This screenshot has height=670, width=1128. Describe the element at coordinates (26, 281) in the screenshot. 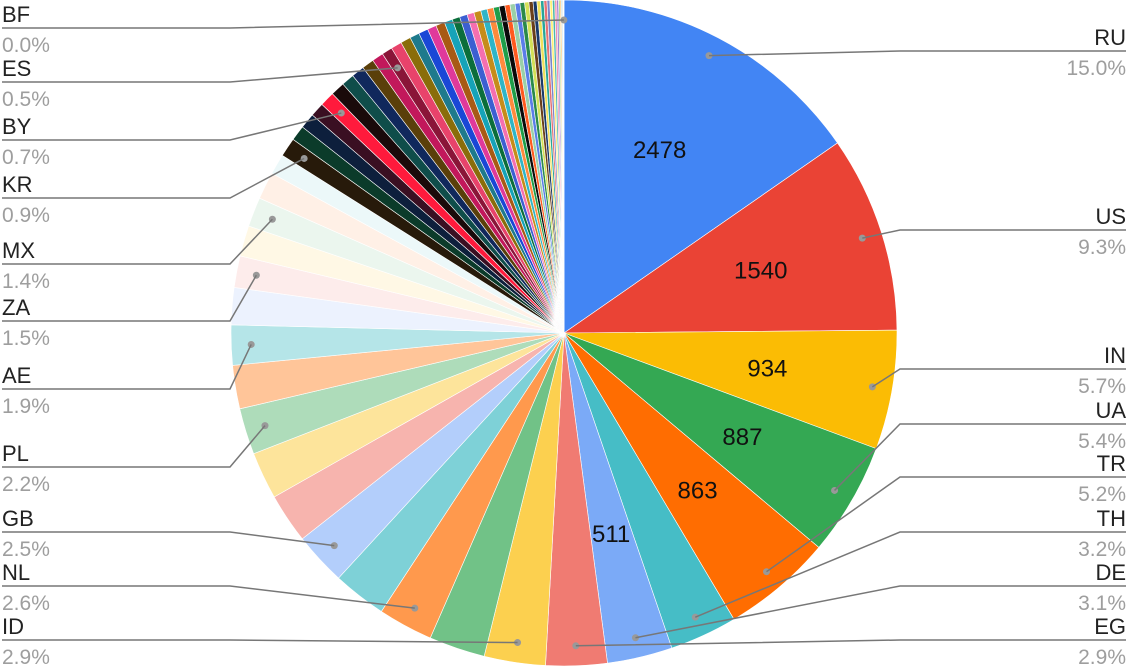

I see `slice-percent-mx: 1.4%` at that location.